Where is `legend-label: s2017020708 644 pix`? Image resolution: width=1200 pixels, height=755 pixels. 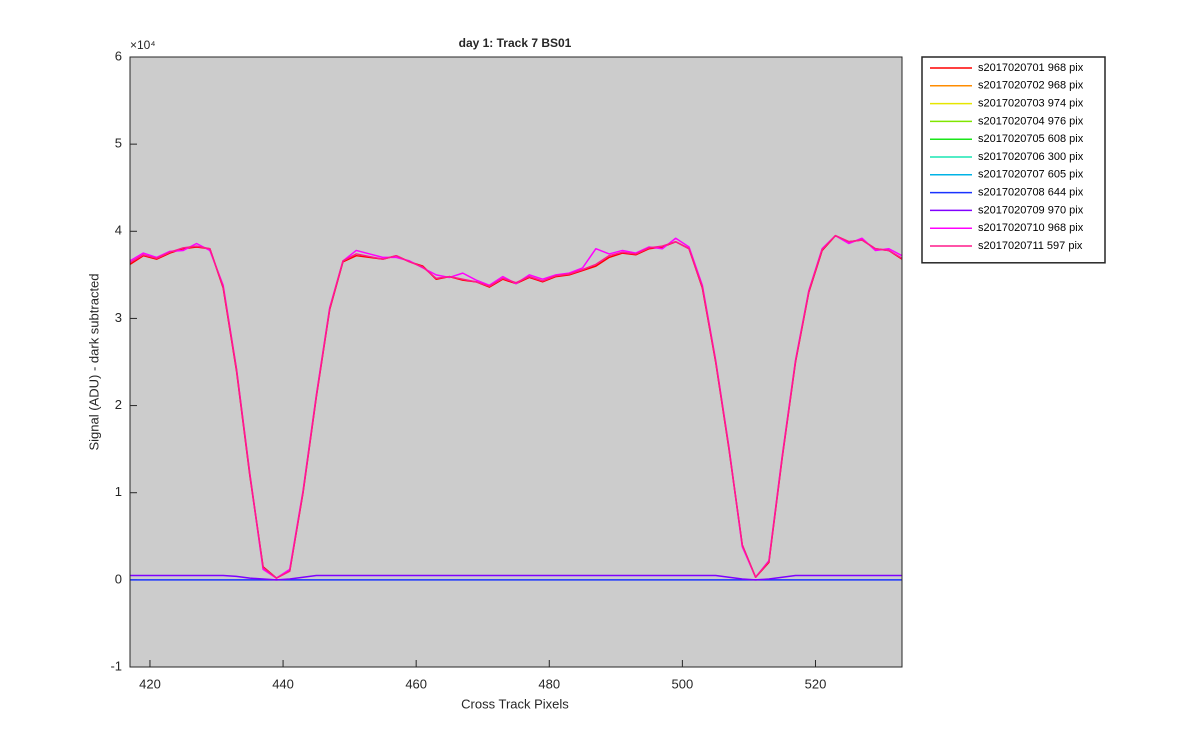 legend-label: s2017020708 644 pix is located at coordinates (1031, 193).